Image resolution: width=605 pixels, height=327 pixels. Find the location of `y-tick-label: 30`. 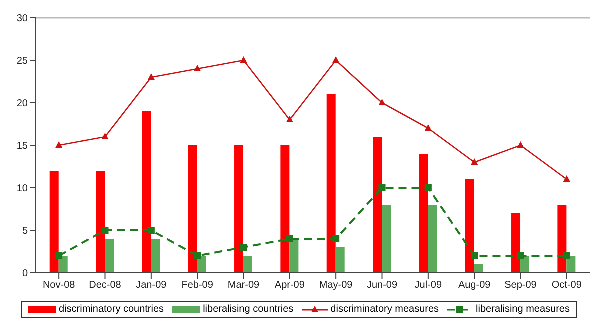

y-tick-label: 30 is located at coordinates (22, 19).